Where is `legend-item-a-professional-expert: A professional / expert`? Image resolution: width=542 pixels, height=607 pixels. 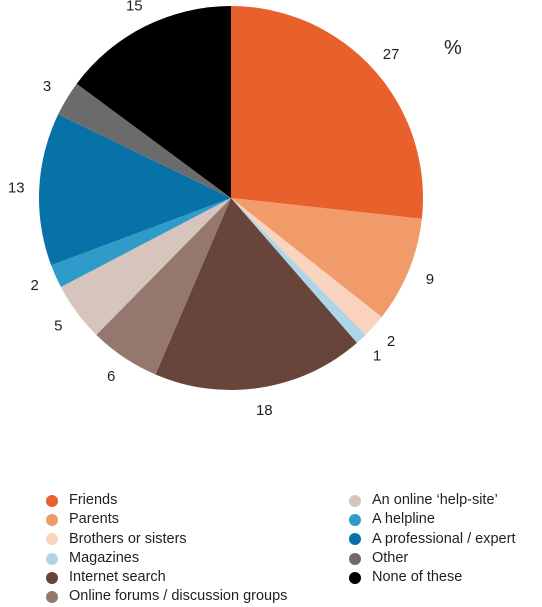 legend-item-a-professional-expert: A professional / expert is located at coordinates (432, 539).